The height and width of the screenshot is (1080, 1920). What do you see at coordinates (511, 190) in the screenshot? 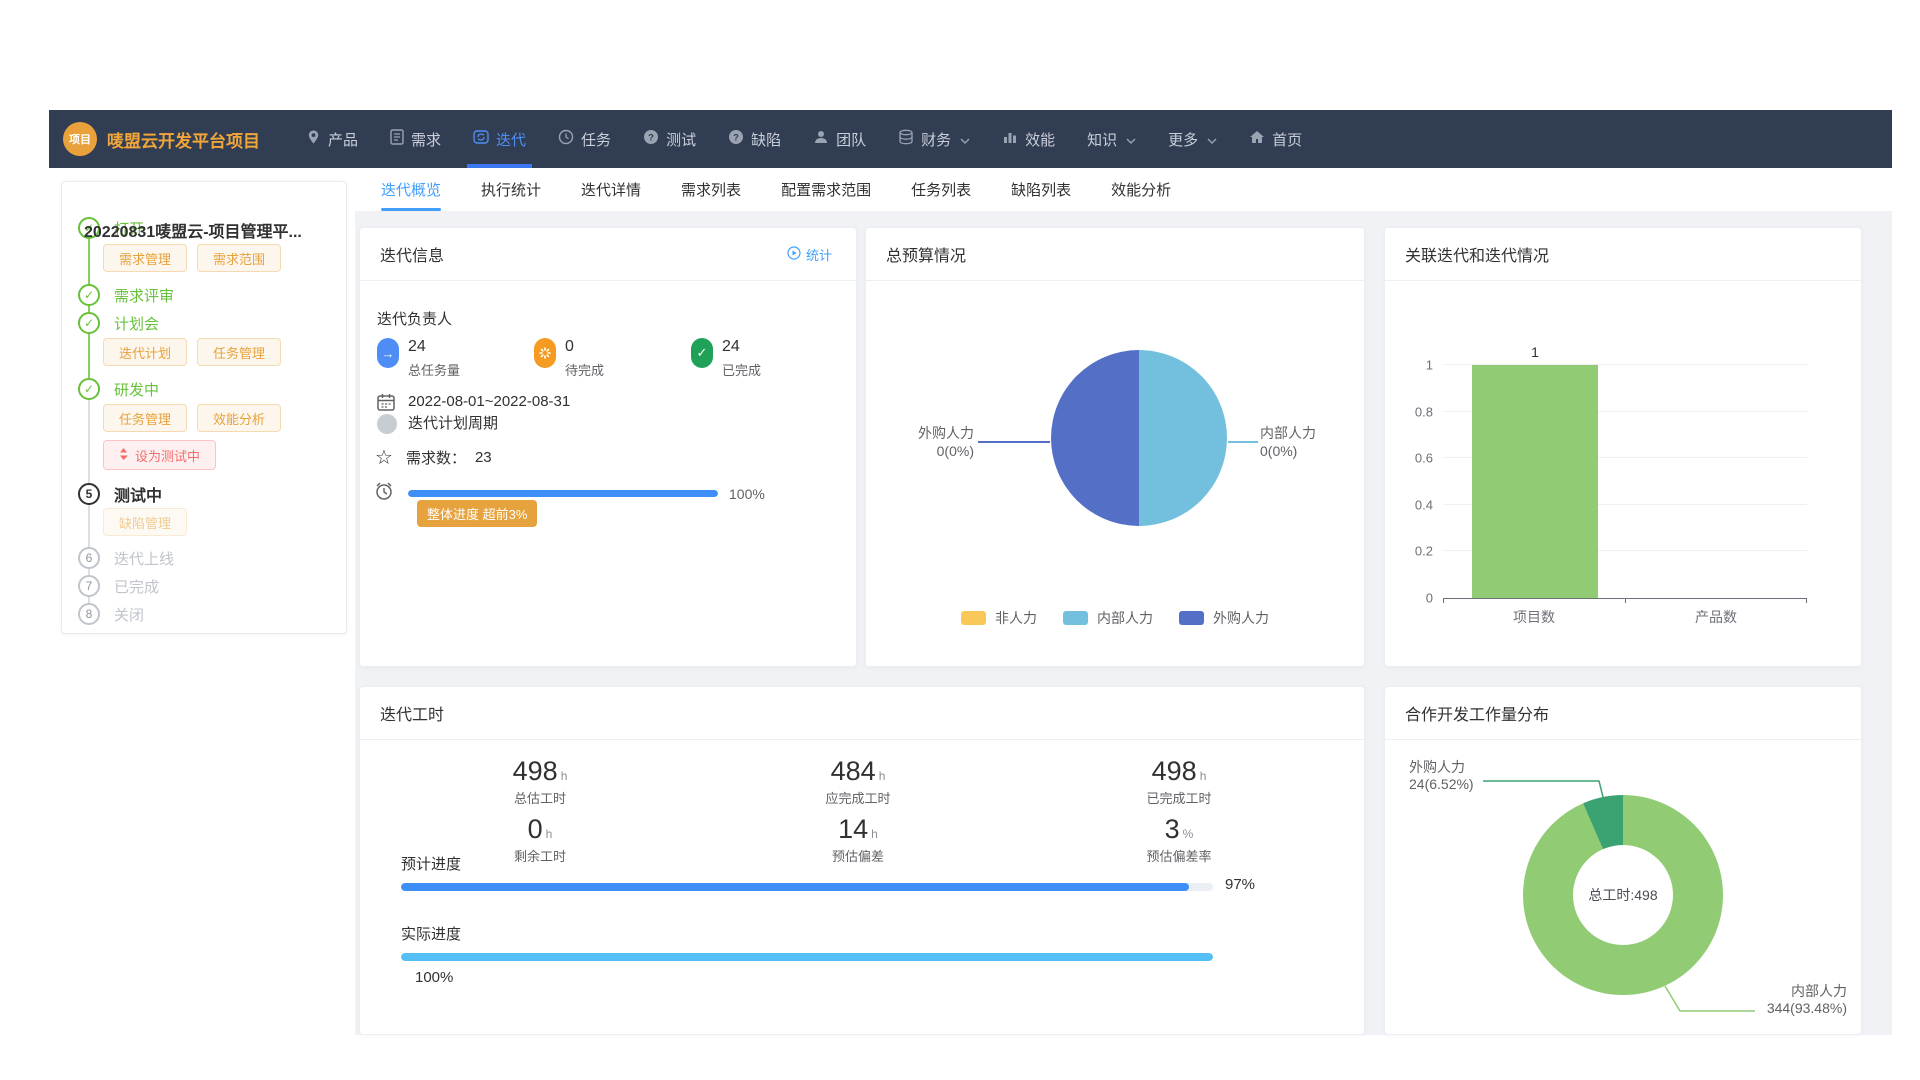
I see `tab-execution-stats: 执行统计` at bounding box center [511, 190].